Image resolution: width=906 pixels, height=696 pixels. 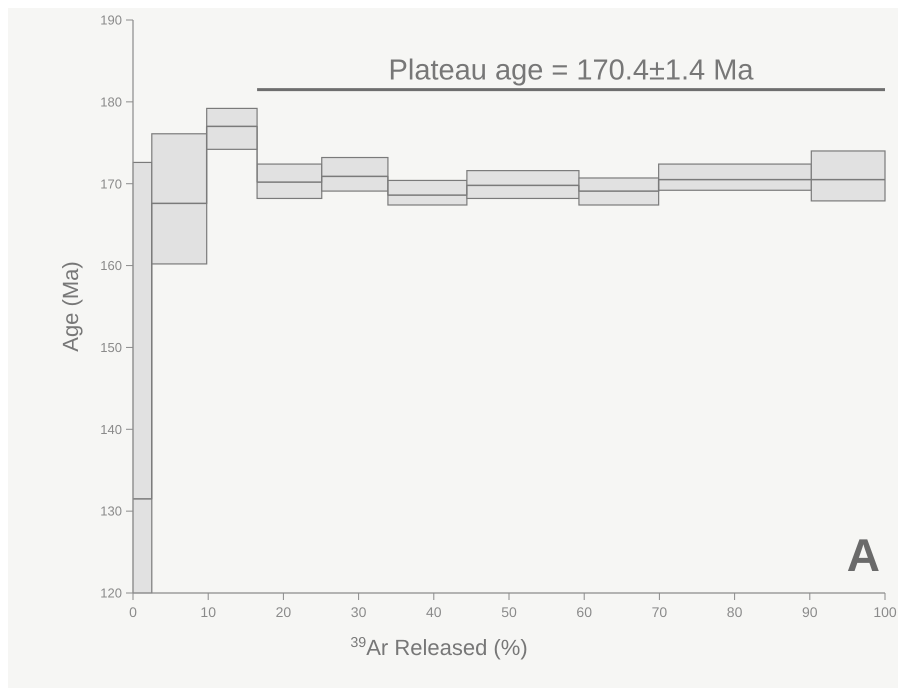 I want to click on y-tick-label: 190, so click(x=111, y=20).